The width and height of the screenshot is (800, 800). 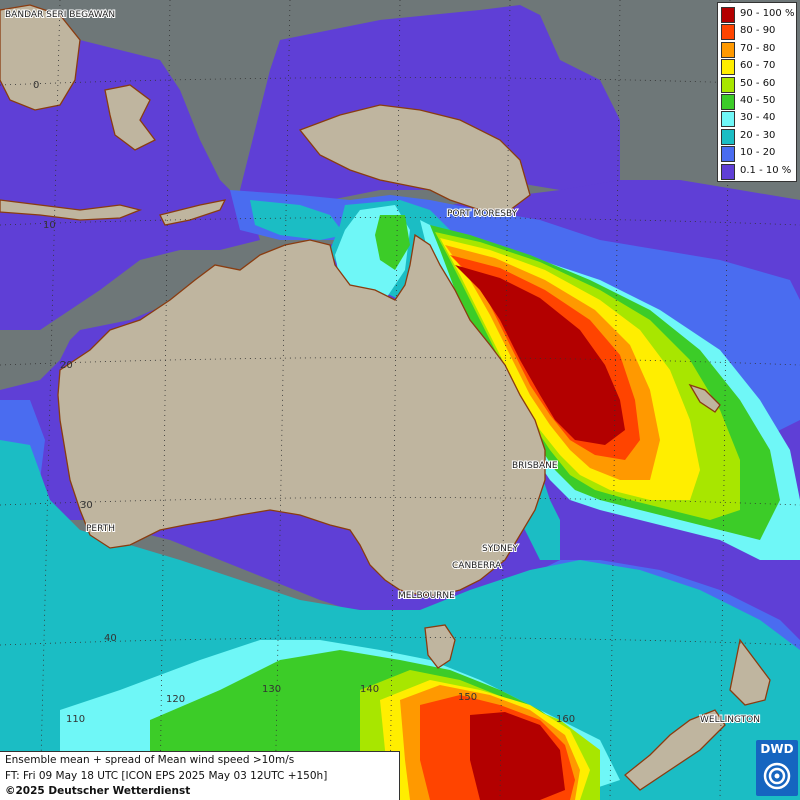 What do you see at coordinates (500, 549) in the screenshot?
I see `city-sydney: SYDNEY` at bounding box center [500, 549].